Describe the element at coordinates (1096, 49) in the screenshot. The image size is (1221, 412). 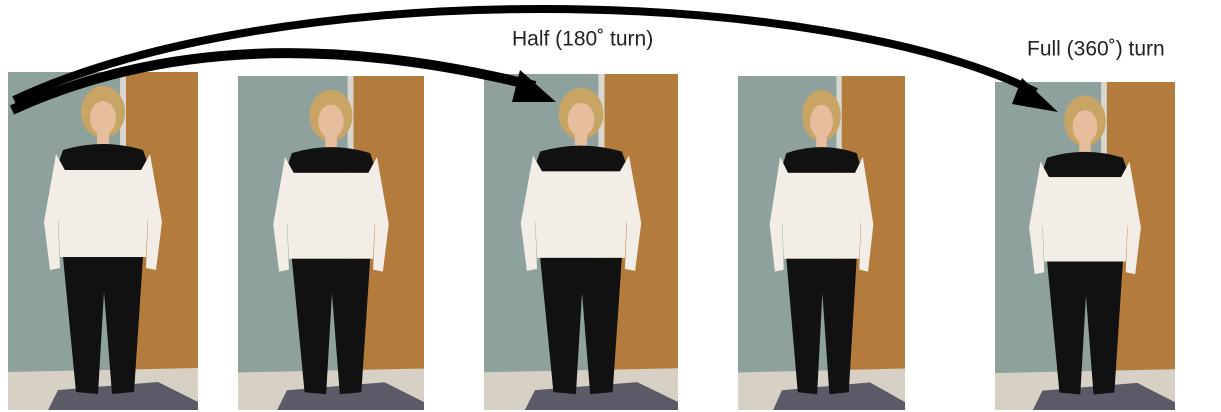
I see `full-turn-label: Full (360˚) turn` at that location.